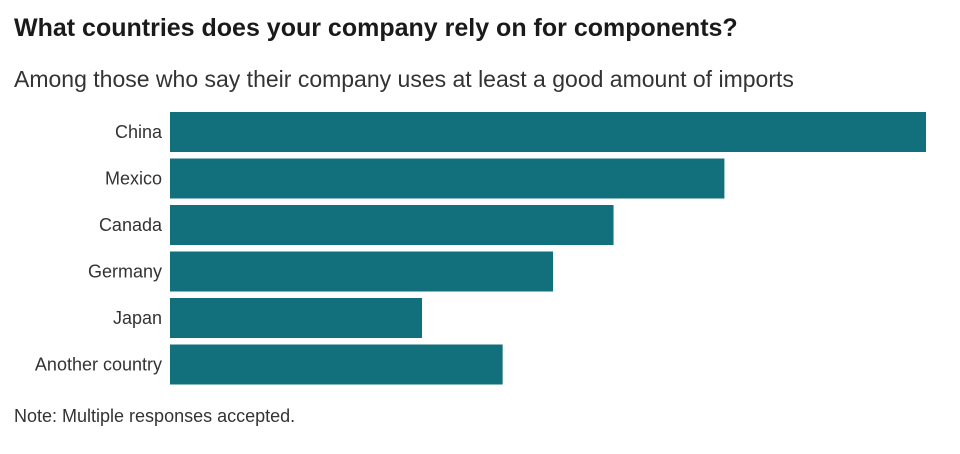  Describe the element at coordinates (139, 132) in the screenshot. I see `category-label: China` at that location.